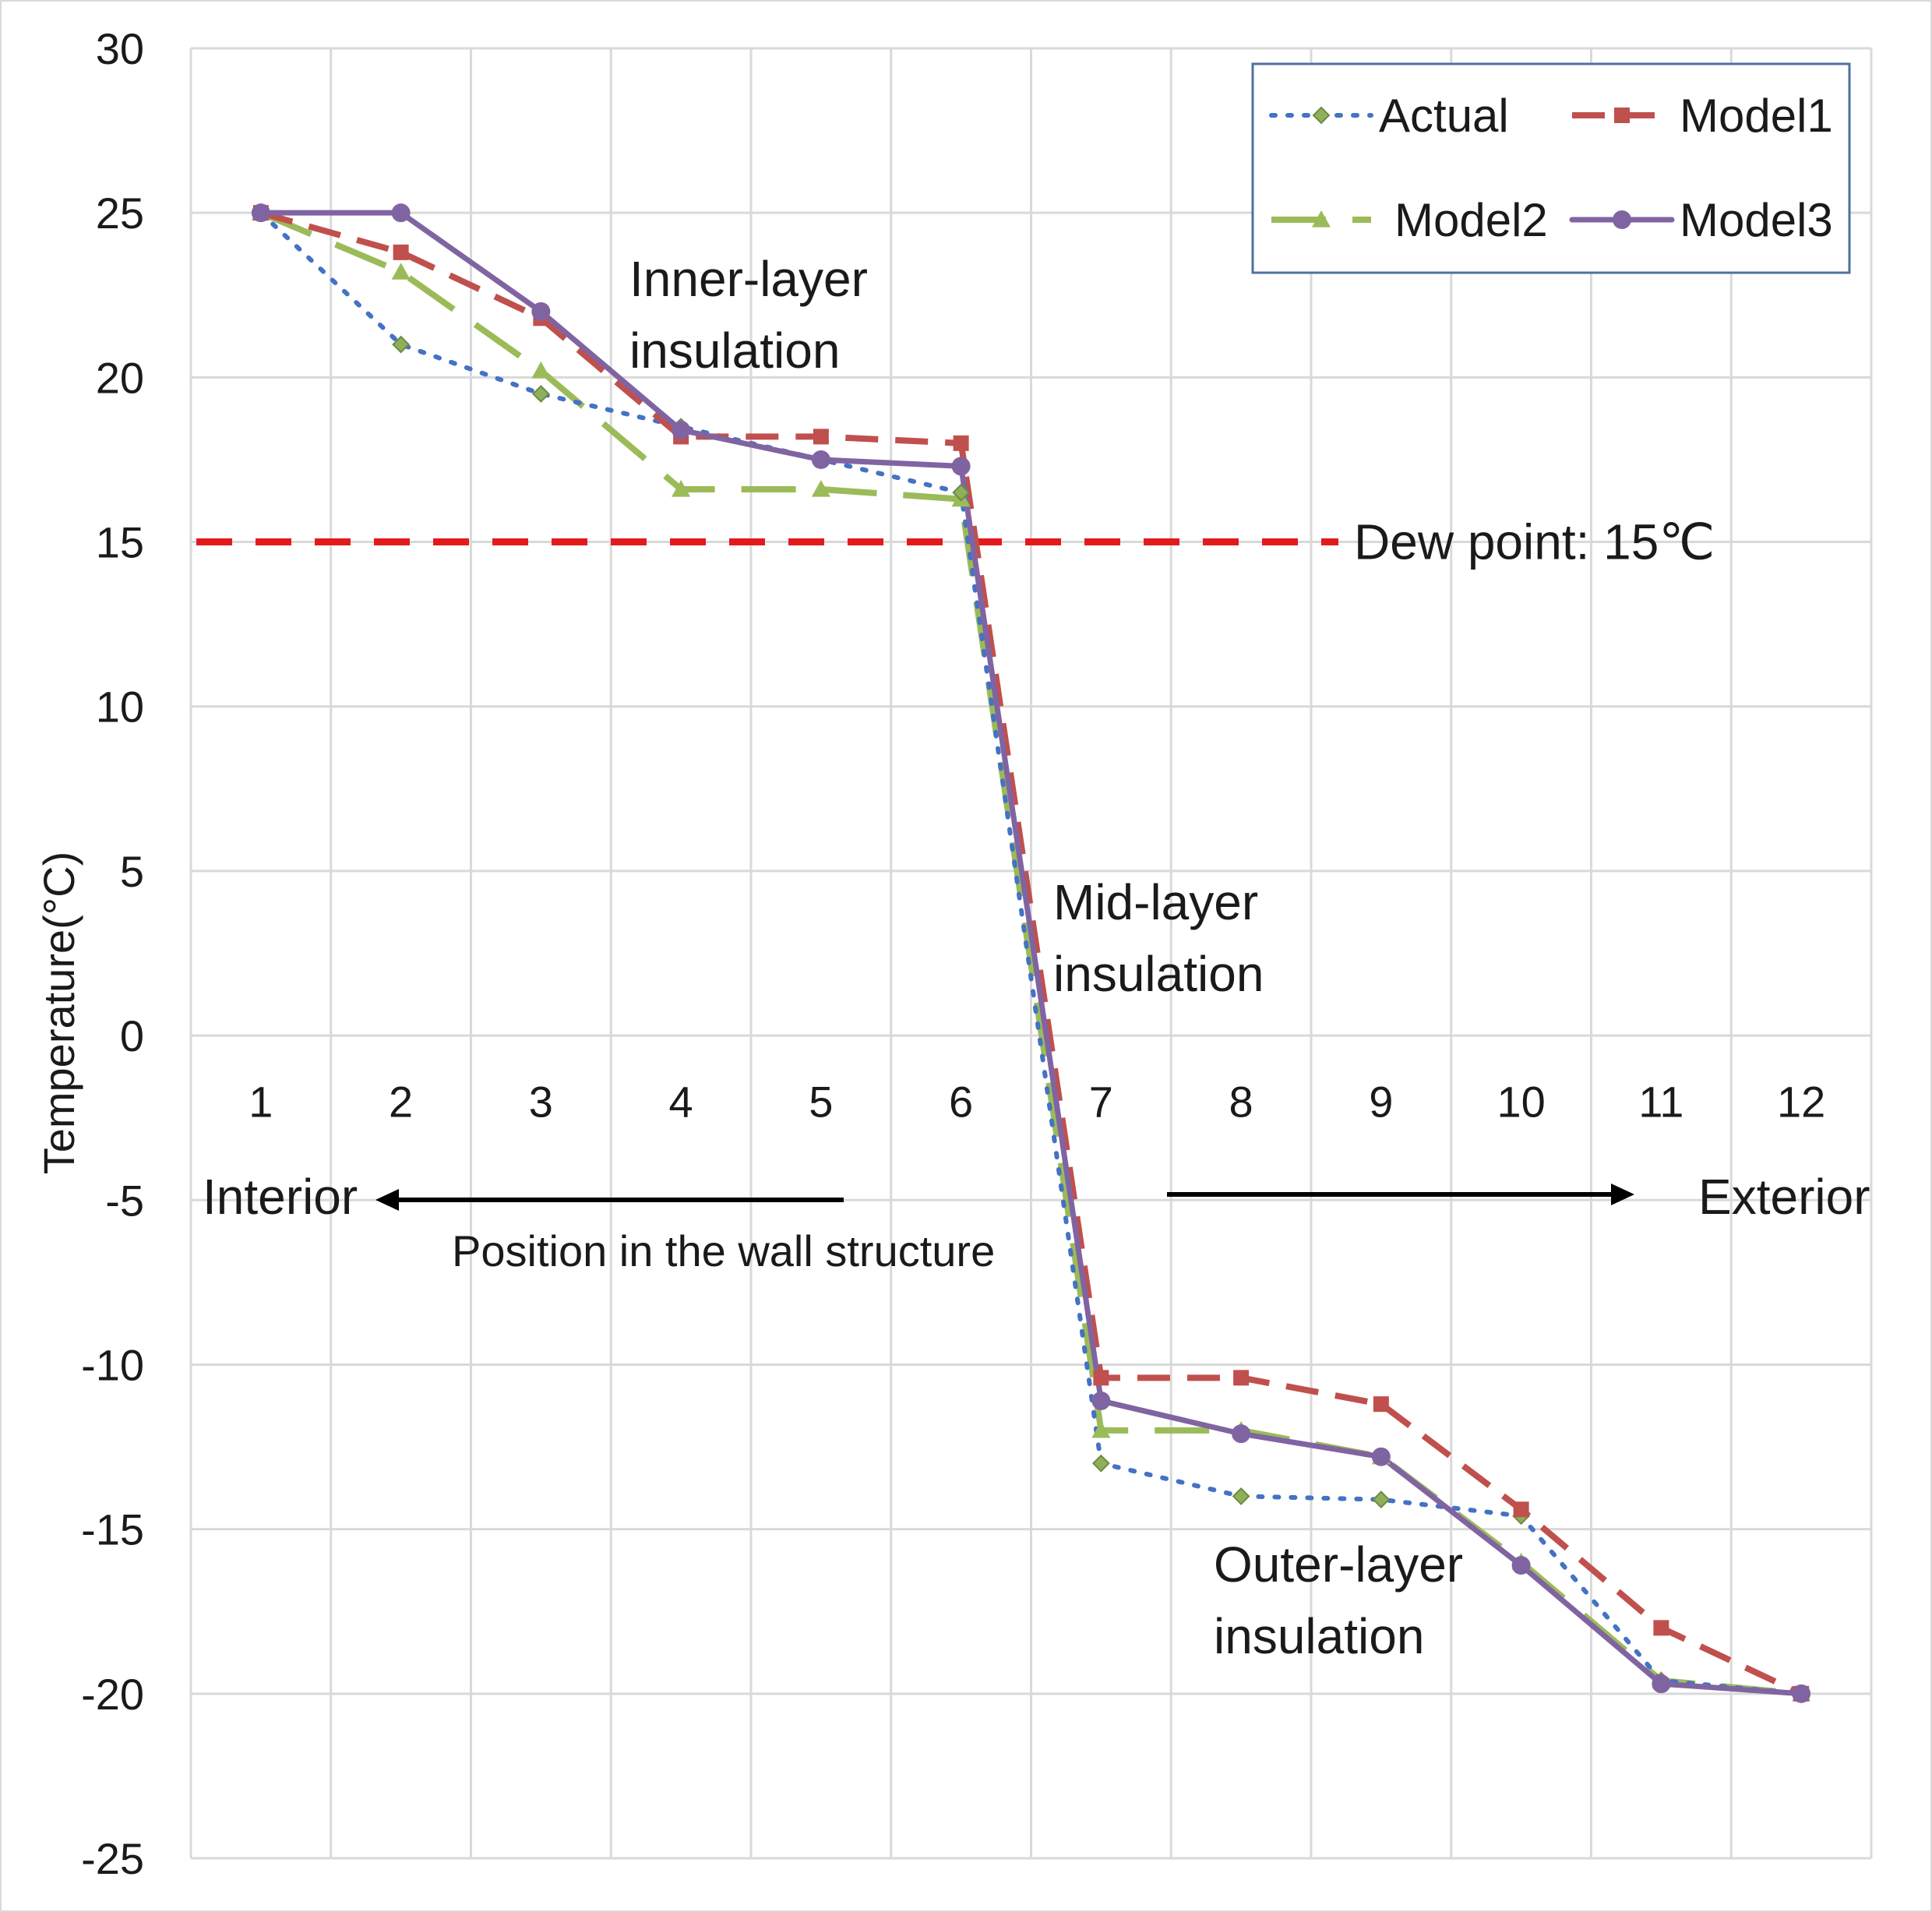 The image size is (1932, 1912). What do you see at coordinates (261, 1103) in the screenshot?
I see `x-tick-label: 1` at bounding box center [261, 1103].